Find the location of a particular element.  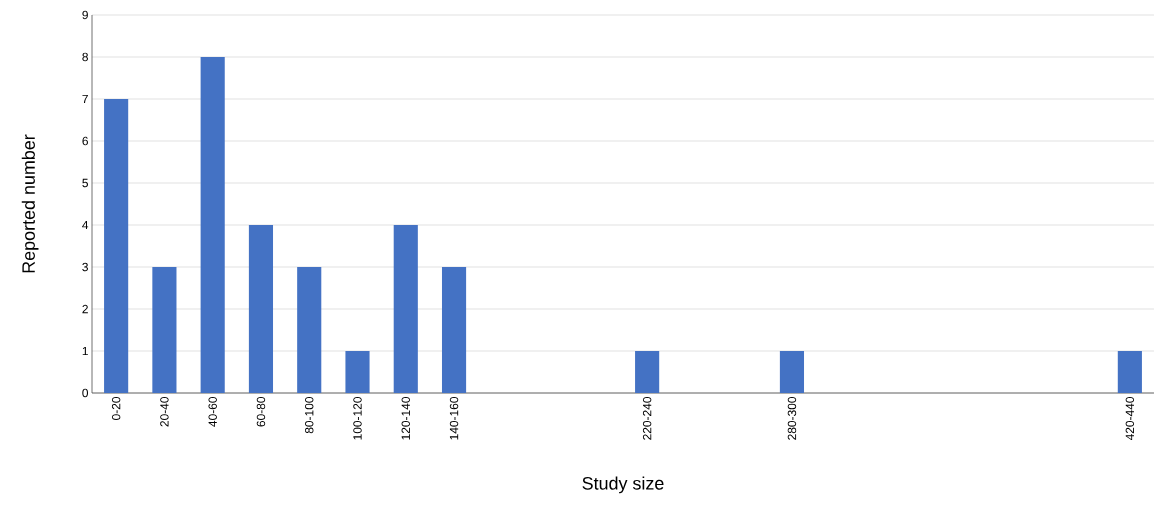

x-tick-label: 100-120 is located at coordinates (357, 418).